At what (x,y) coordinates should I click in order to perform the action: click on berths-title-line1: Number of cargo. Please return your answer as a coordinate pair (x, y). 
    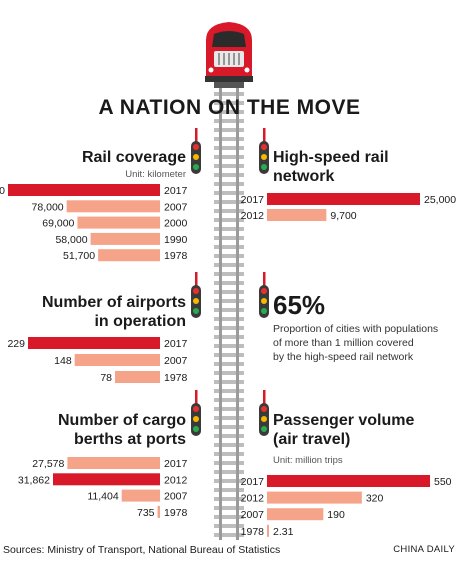
    Looking at the image, I should click on (121, 420).